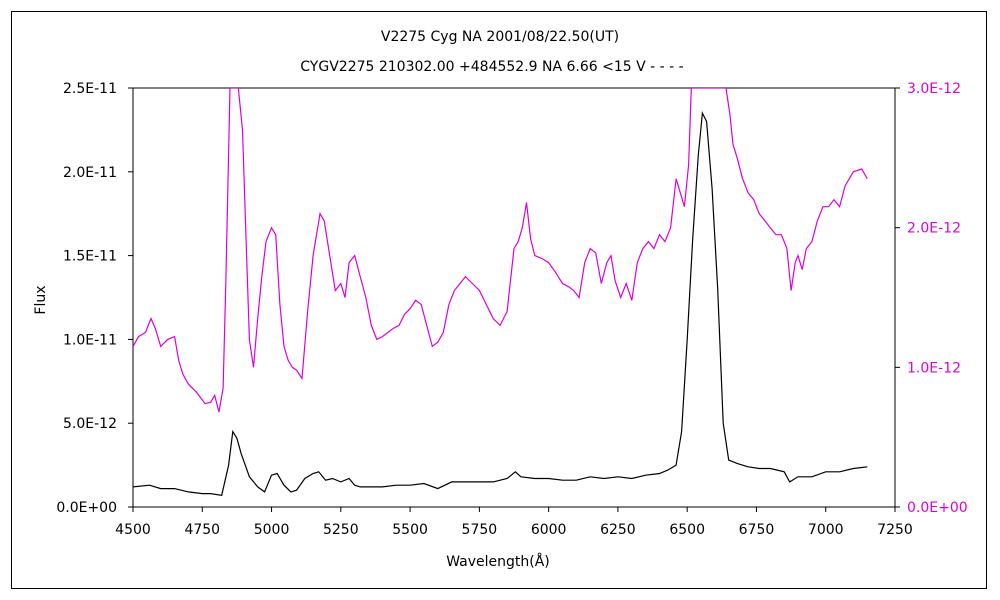 Image resolution: width=1000 pixels, height=600 pixels. I want to click on y2-tick-label: 0.0E+00, so click(937, 508).